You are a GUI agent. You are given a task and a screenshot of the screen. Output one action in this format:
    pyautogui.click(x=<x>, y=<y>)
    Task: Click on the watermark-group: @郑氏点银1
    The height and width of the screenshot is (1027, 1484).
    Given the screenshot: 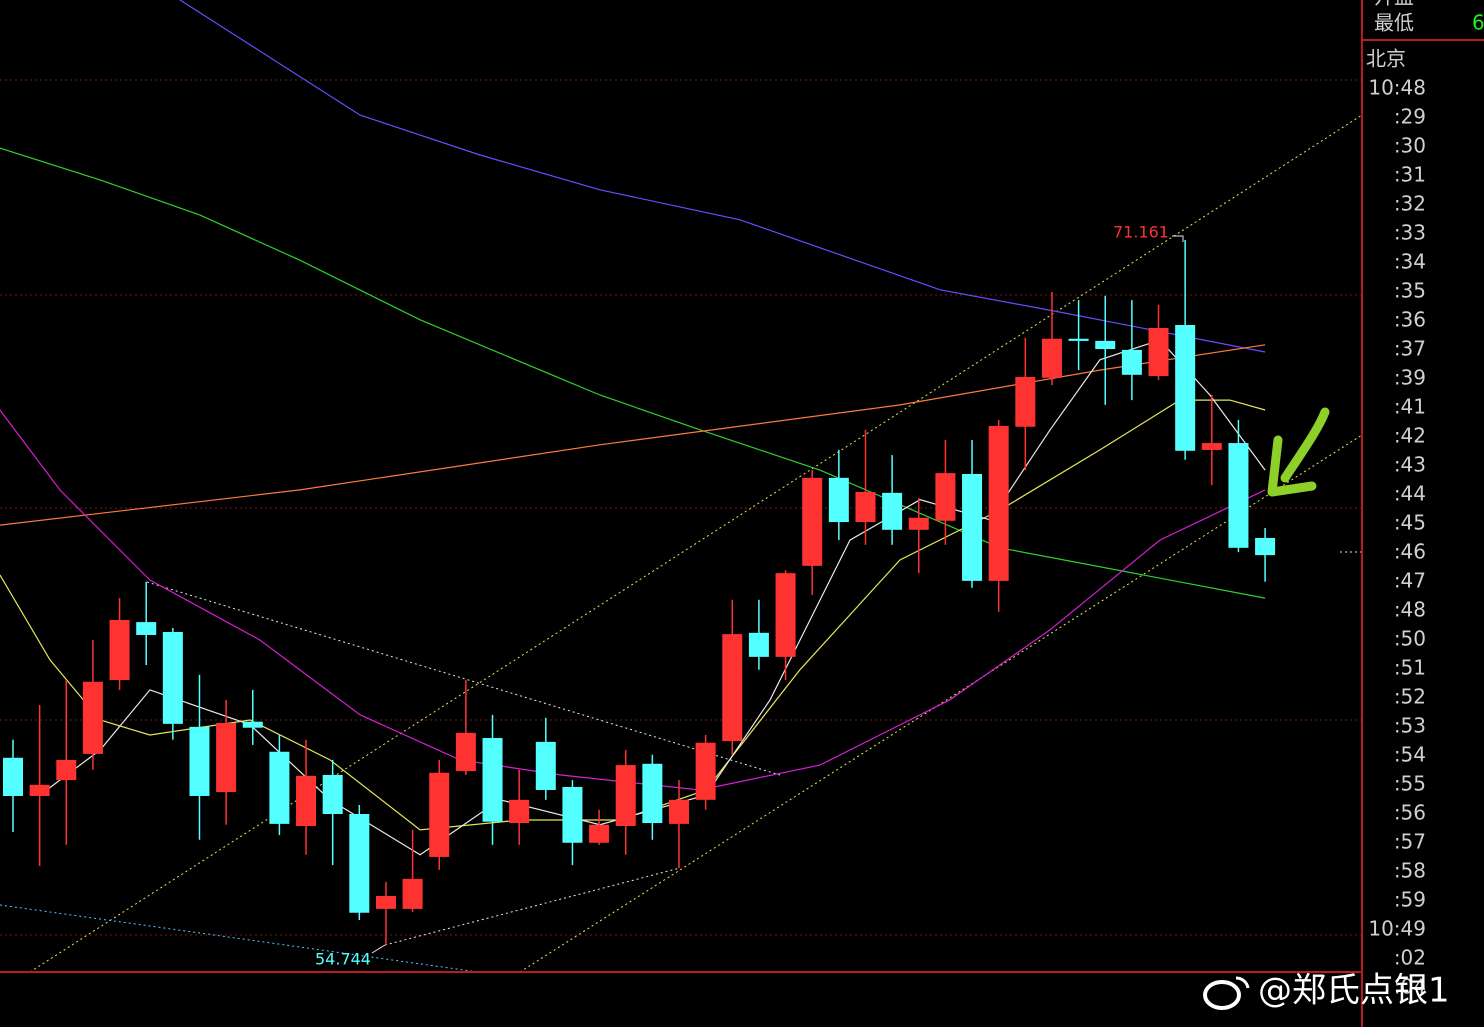 What is the action you would take?
    pyautogui.click(x=1326, y=991)
    